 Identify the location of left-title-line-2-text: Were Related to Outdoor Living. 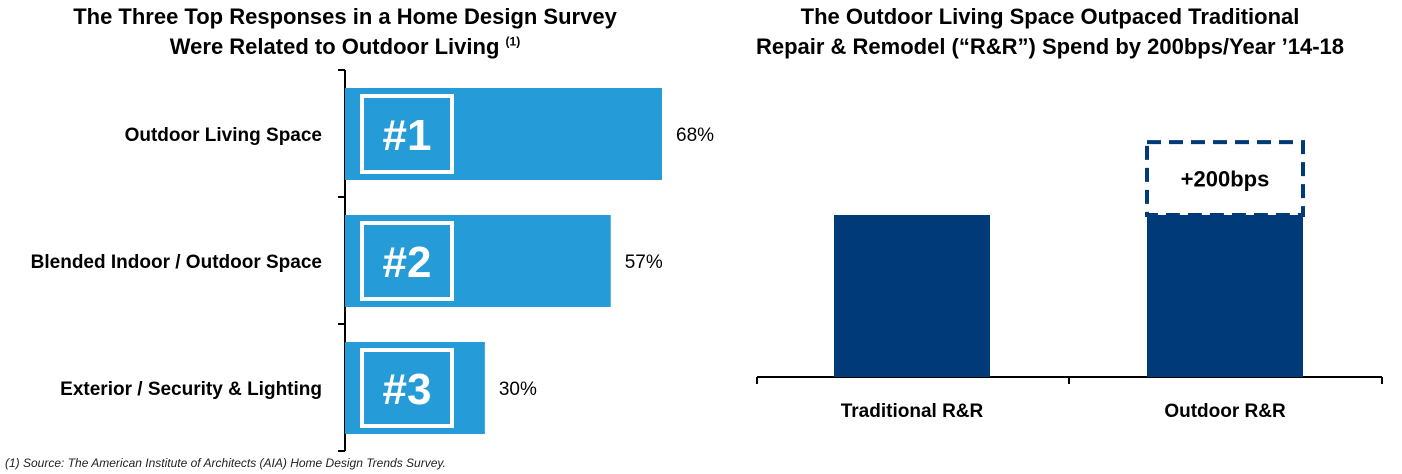
(334, 46).